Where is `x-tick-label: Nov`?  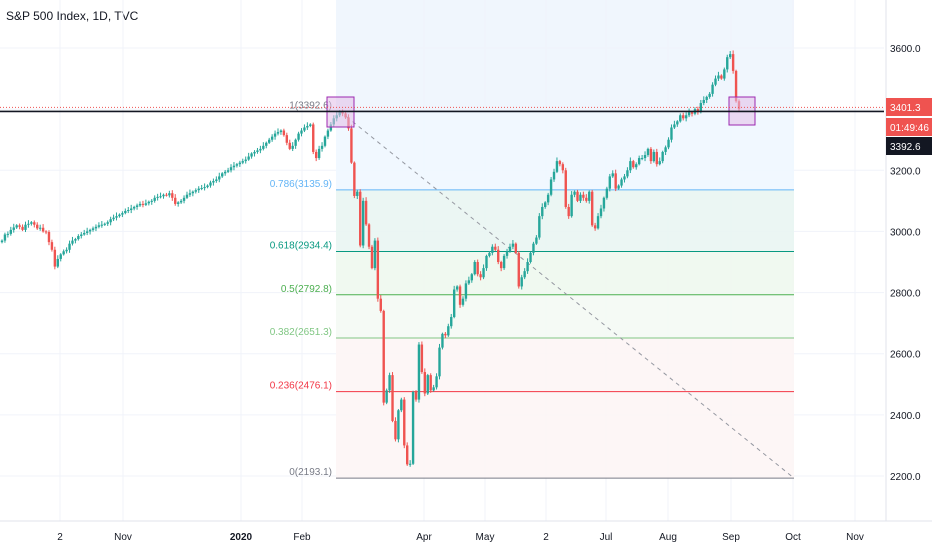 x-tick-label: Nov is located at coordinates (123, 537).